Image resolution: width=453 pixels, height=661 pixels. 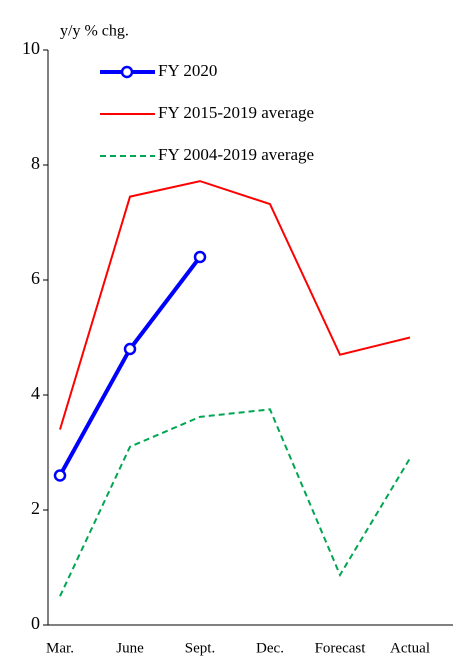 What do you see at coordinates (35, 163) in the screenshot?
I see `y-tick-label: 8` at bounding box center [35, 163].